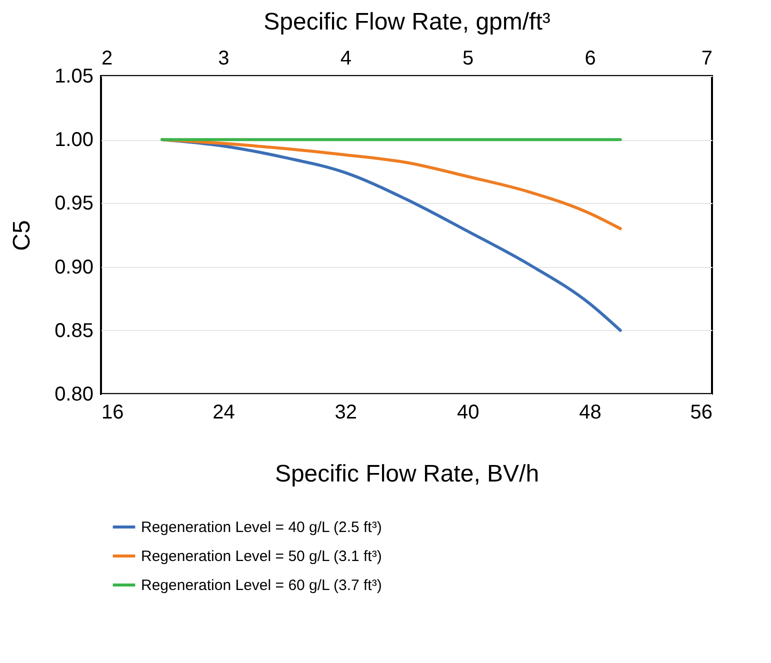 Image resolution: width=771 pixels, height=663 pixels. Describe the element at coordinates (468, 59) in the screenshot. I see `x2-tick-label: 5` at that location.